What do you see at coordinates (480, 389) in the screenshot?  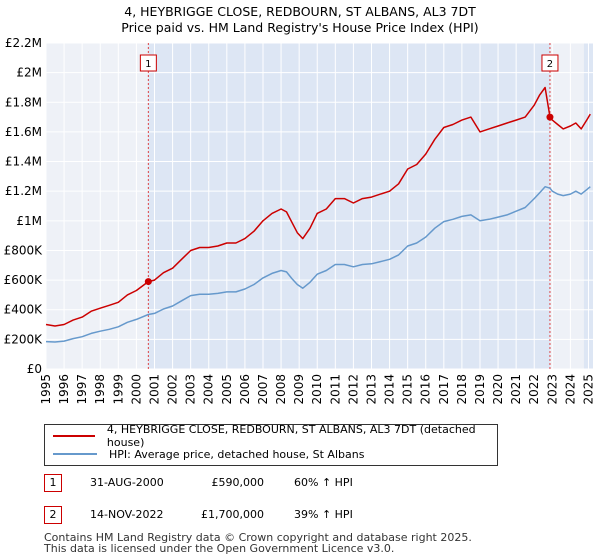 I see `x-tick-label: 2019` at bounding box center [480, 389].